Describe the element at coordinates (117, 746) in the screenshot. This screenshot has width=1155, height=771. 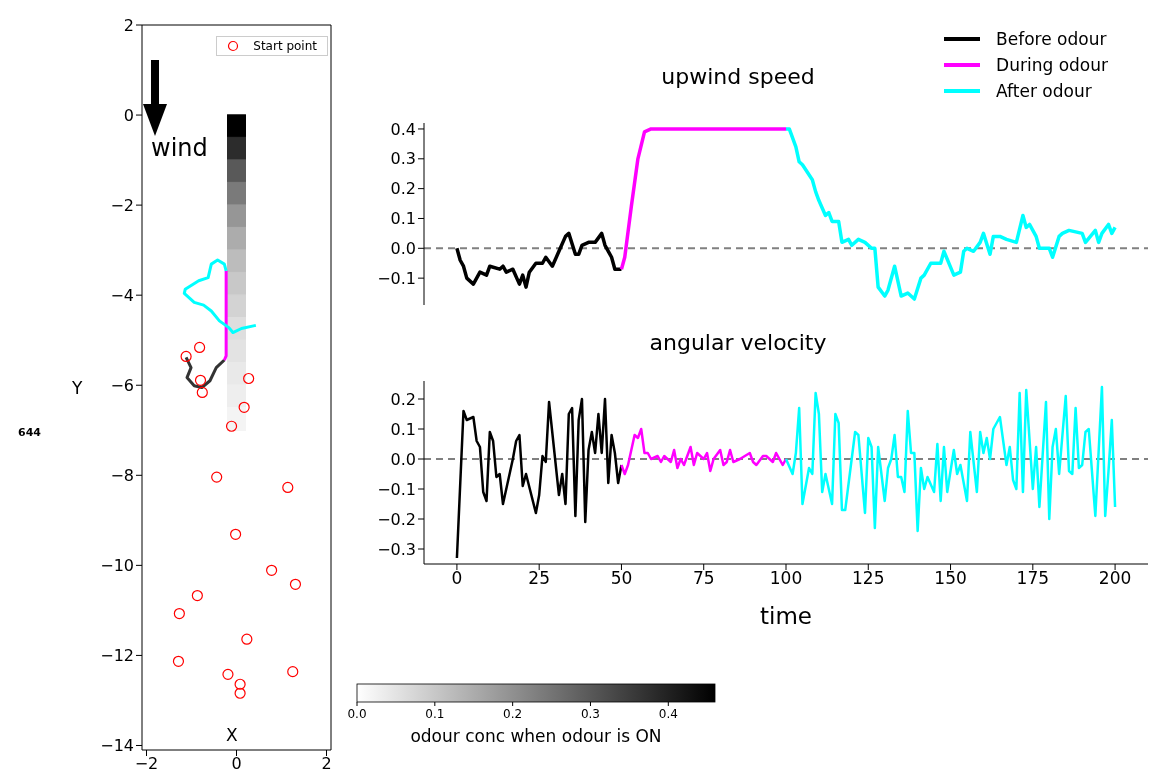
I see `y-tick-label: −14` at that location.